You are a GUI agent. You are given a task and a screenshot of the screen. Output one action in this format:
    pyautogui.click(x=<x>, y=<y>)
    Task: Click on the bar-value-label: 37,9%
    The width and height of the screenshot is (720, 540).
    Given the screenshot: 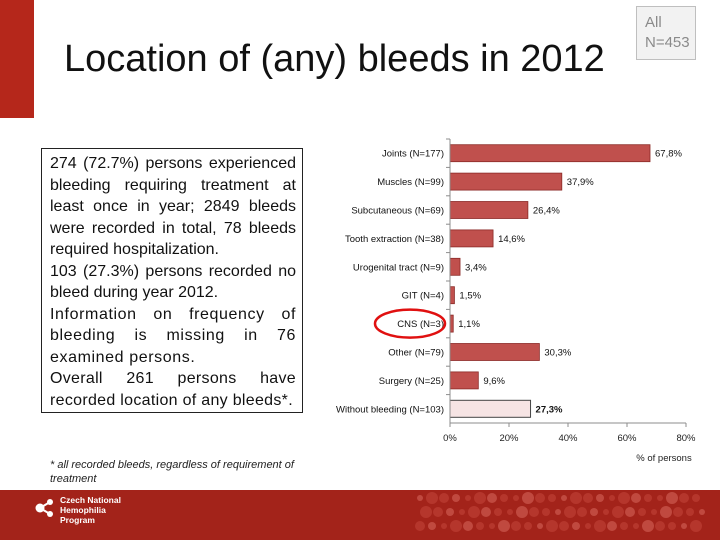 What is the action you would take?
    pyautogui.click(x=580, y=182)
    